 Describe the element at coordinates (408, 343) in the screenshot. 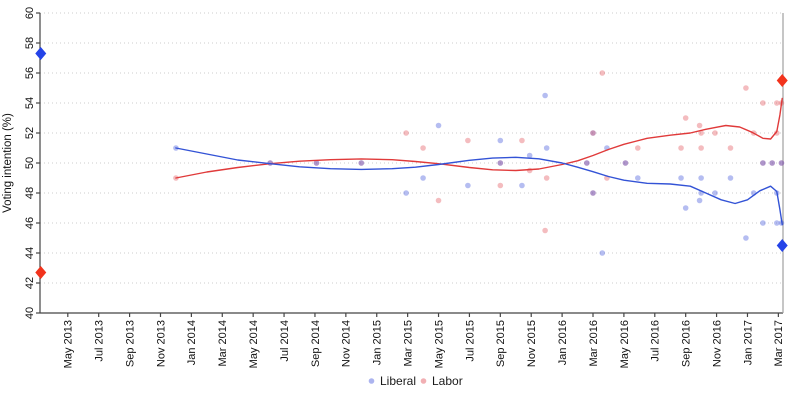

I see `x-tick-label: Mar 2015` at that location.